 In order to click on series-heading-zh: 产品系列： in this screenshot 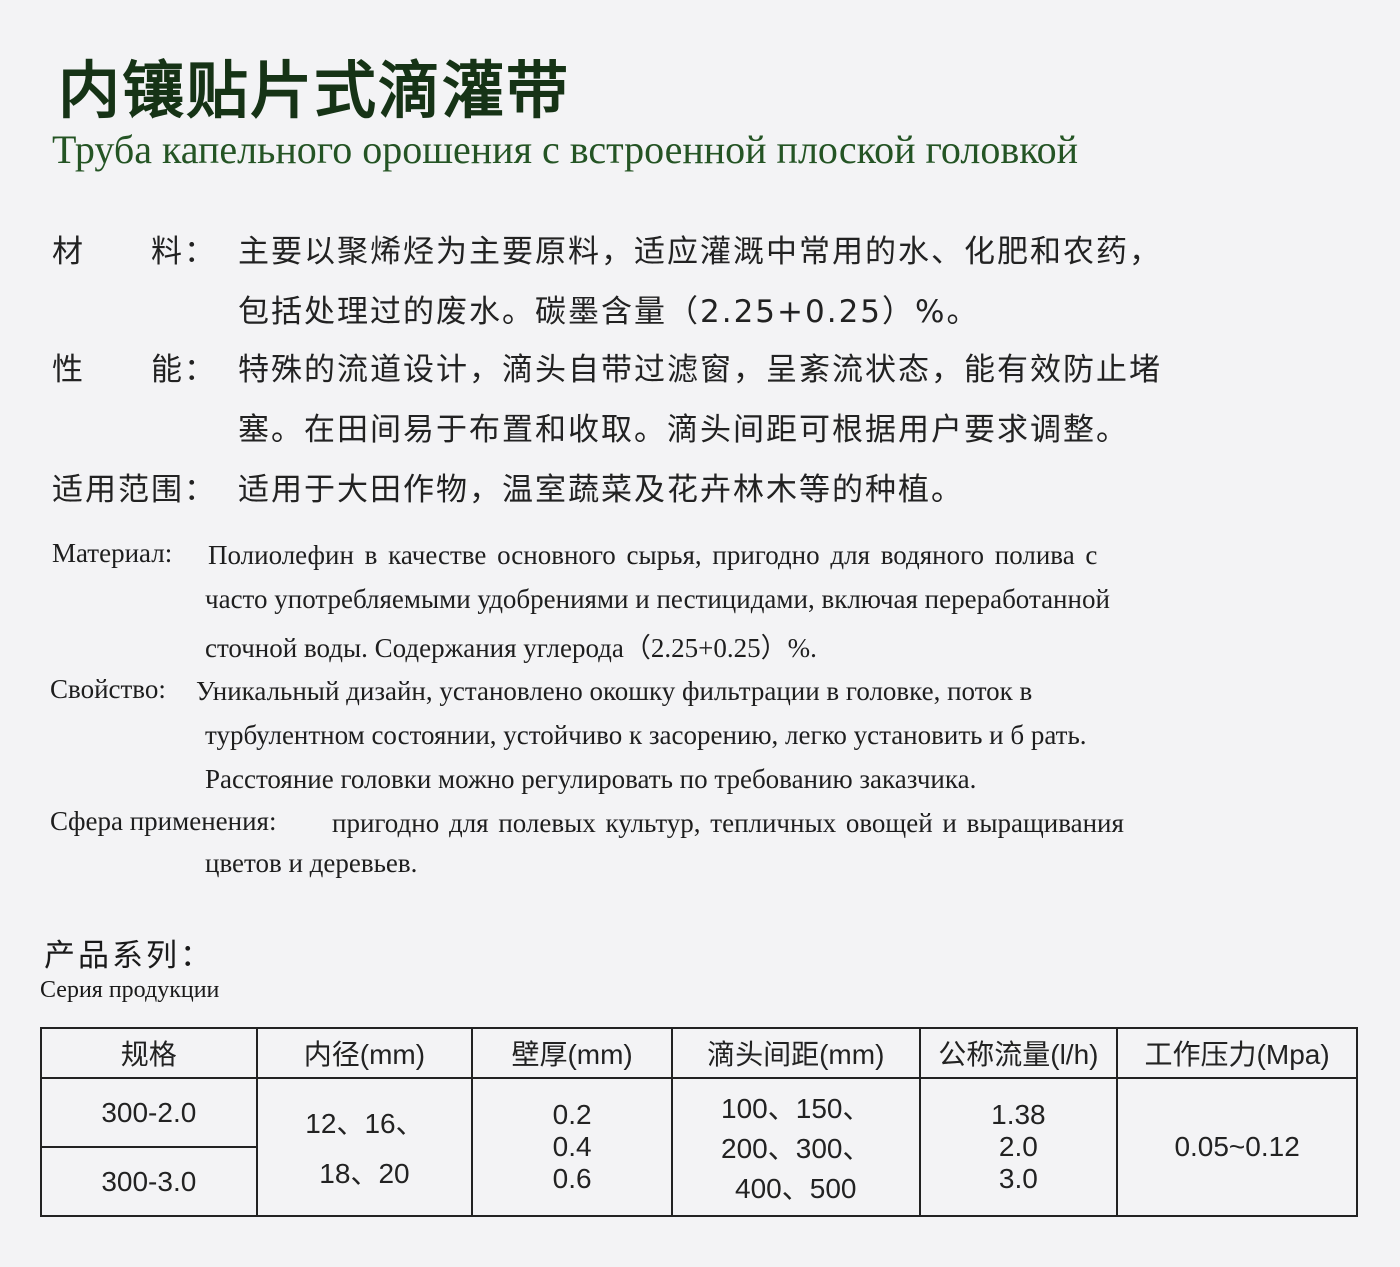, I will do `click(129, 956)`.